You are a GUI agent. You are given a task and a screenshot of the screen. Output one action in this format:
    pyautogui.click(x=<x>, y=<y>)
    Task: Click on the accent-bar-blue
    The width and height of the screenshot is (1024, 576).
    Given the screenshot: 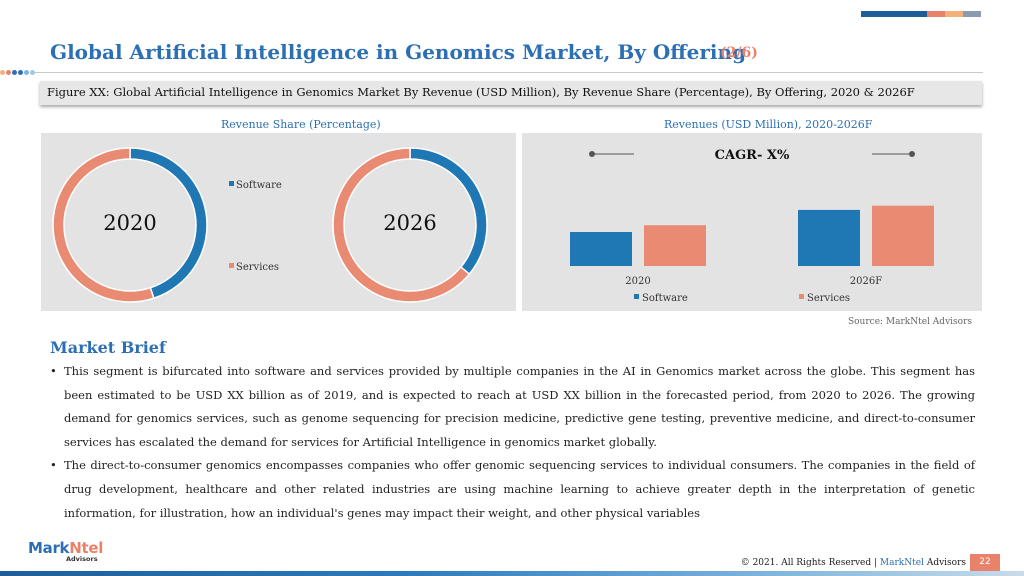 What is the action you would take?
    pyautogui.click(x=894, y=14)
    